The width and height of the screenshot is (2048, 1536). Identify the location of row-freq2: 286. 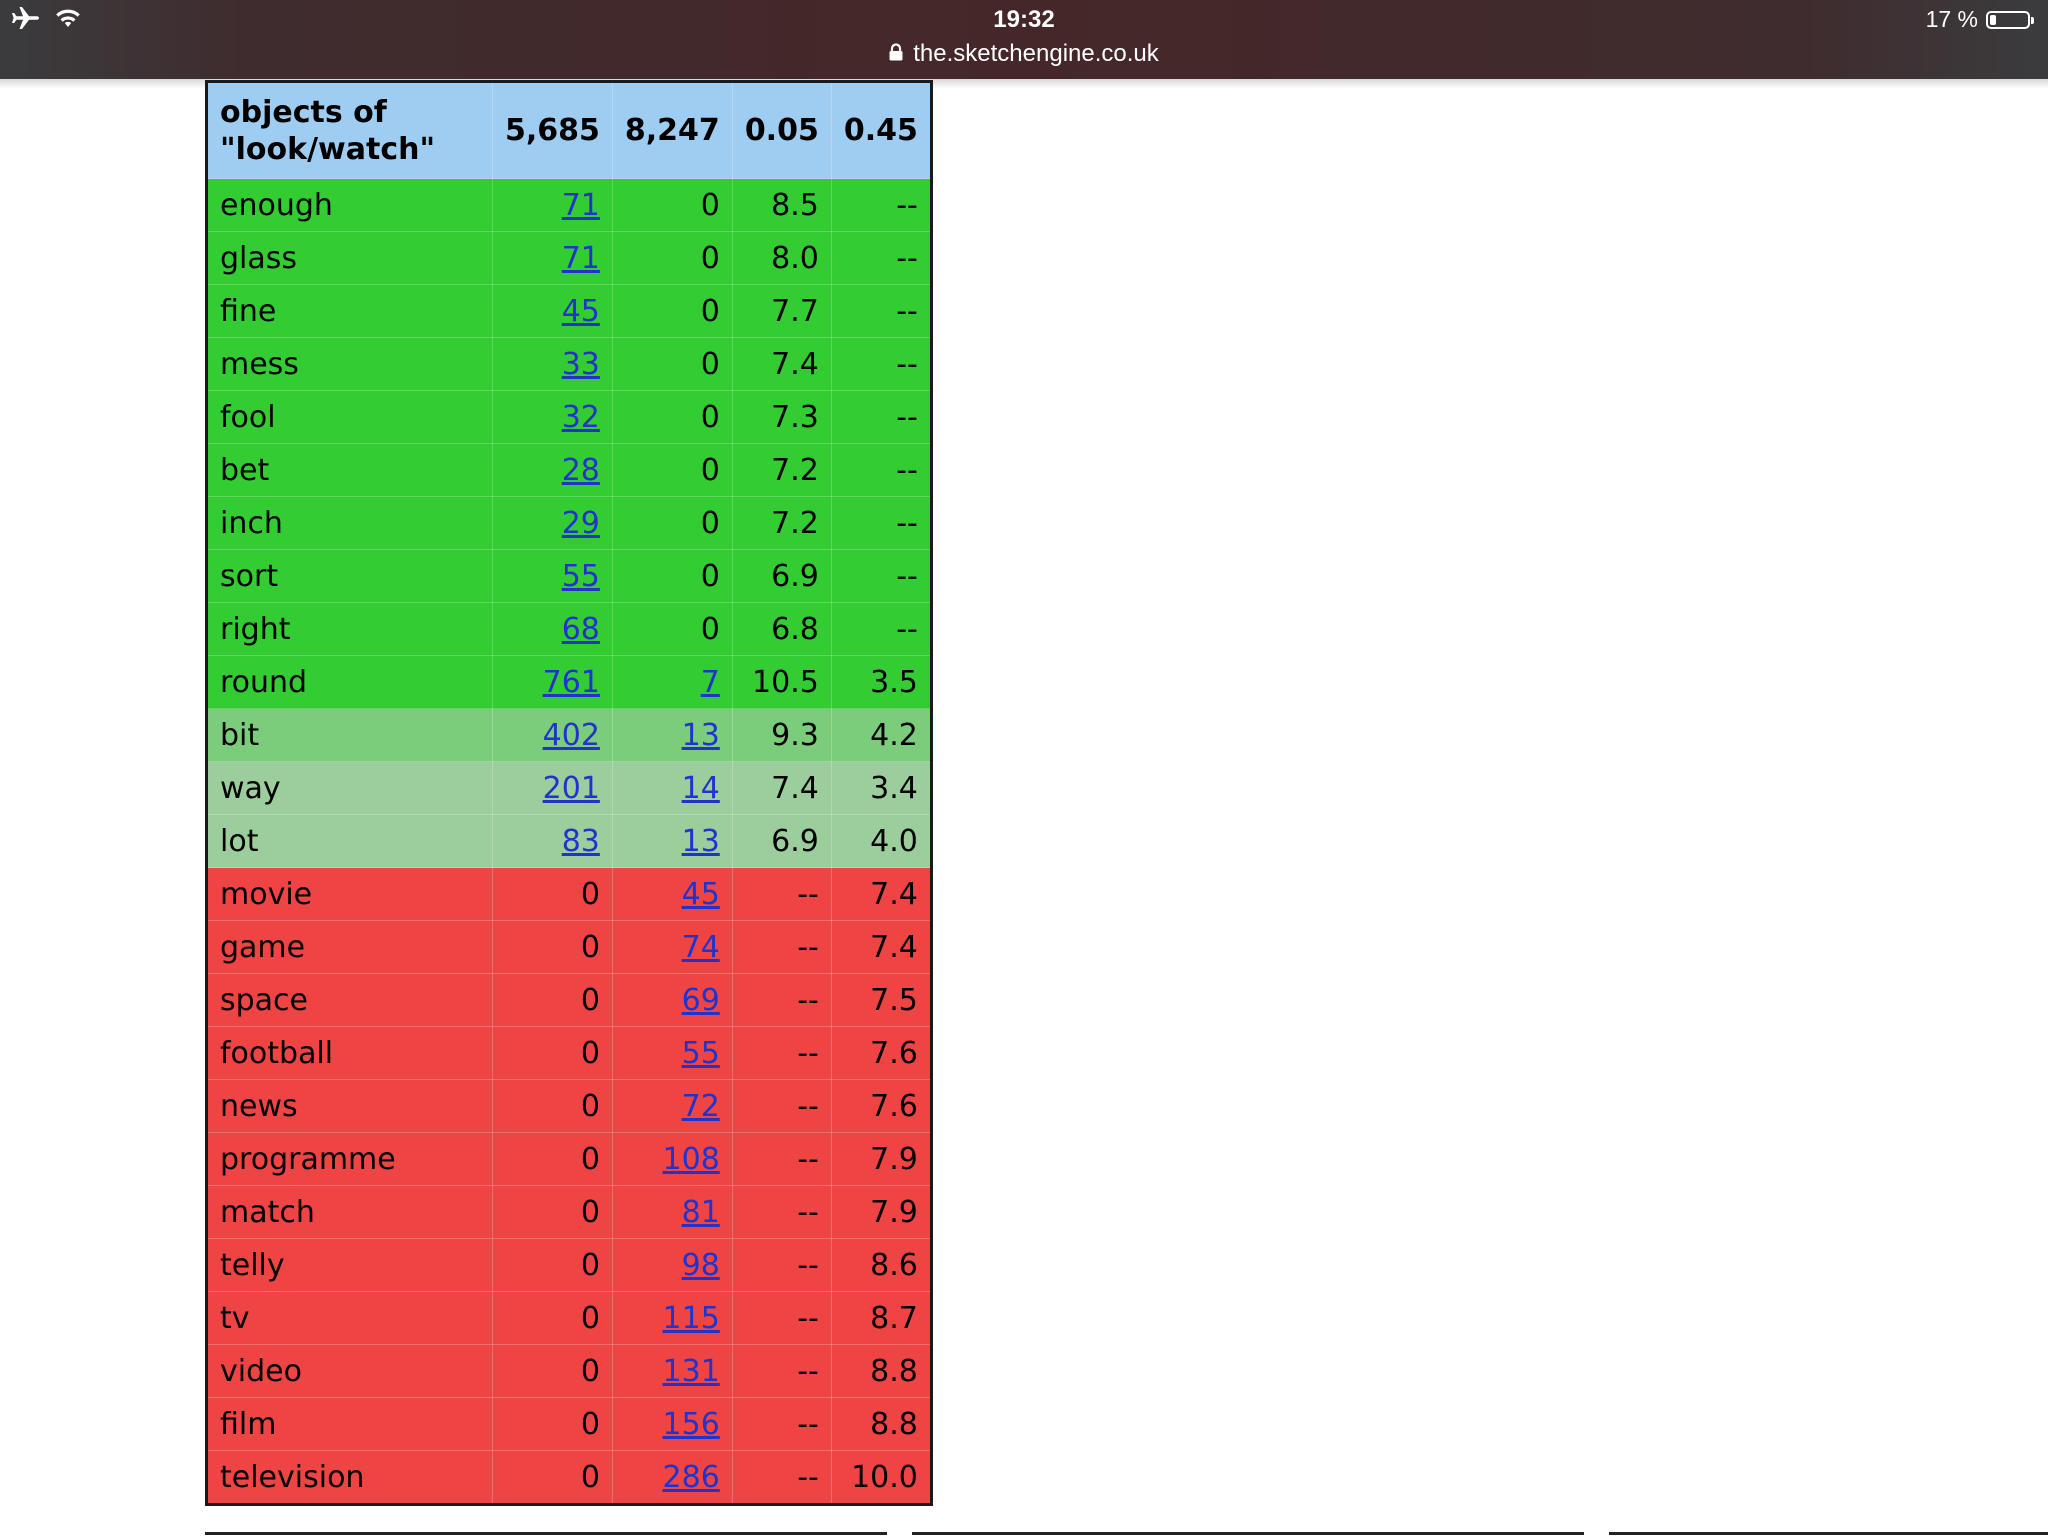
(672, 1477).